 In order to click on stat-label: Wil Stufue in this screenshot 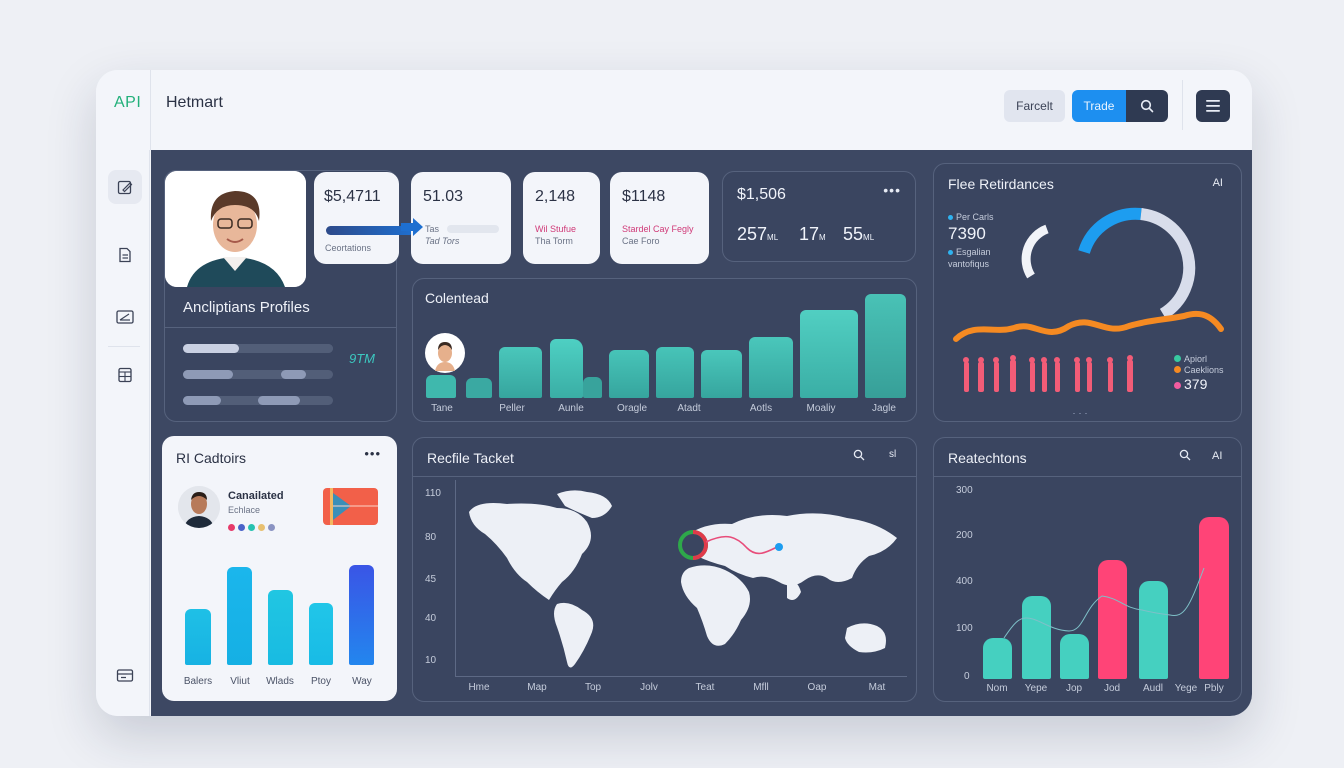, I will do `click(556, 229)`.